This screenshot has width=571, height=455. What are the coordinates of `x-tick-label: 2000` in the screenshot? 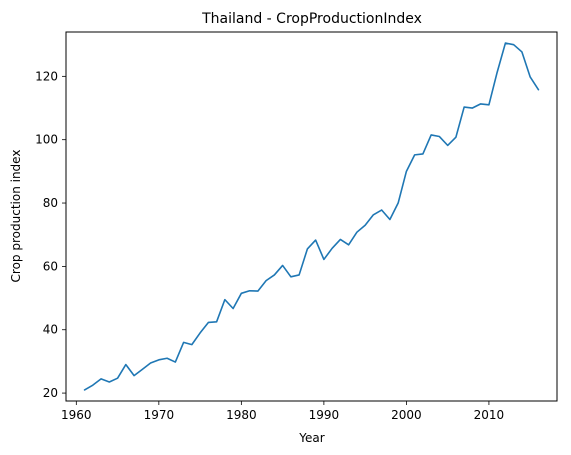 It's located at (406, 415).